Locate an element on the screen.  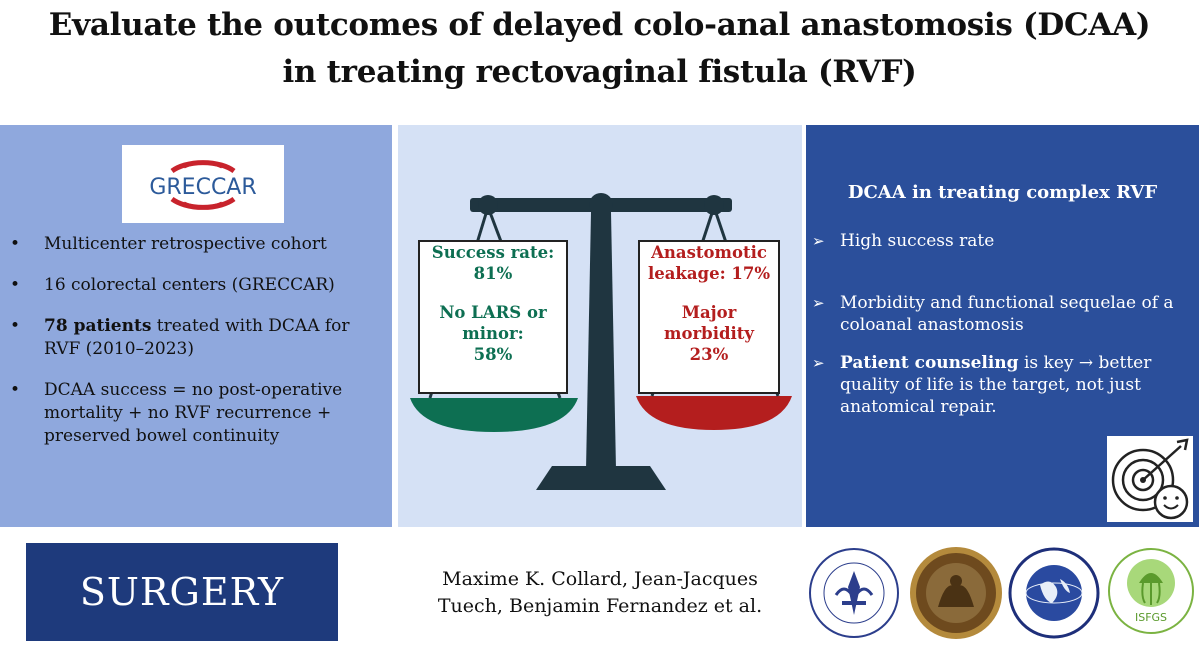
study-design-item: Multicenter retrospective cohort is located at coordinates (196, 244).